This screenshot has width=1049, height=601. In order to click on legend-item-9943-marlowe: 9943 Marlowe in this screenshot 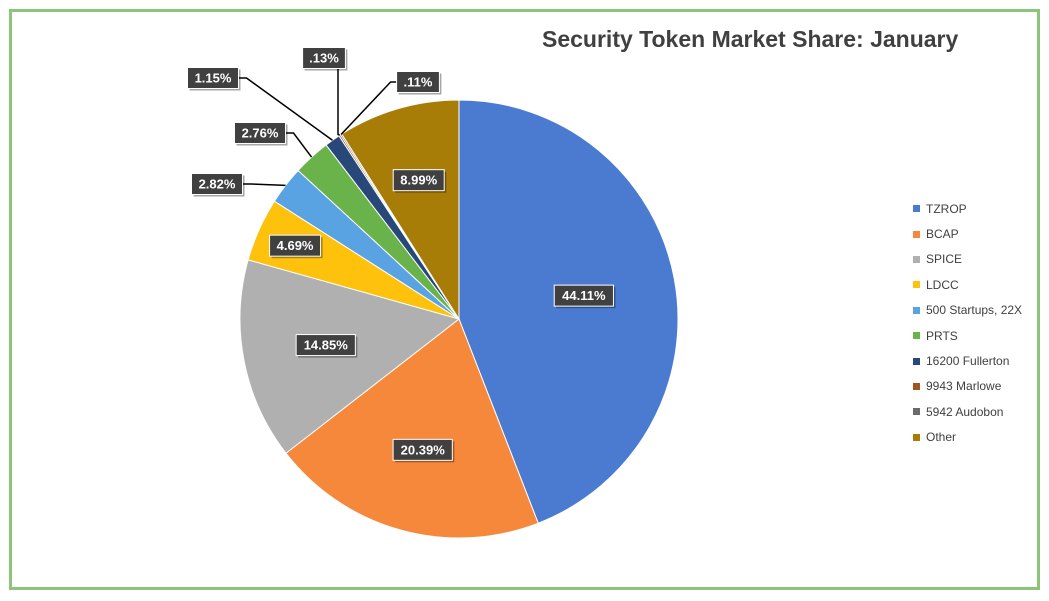, I will do `click(967, 386)`.